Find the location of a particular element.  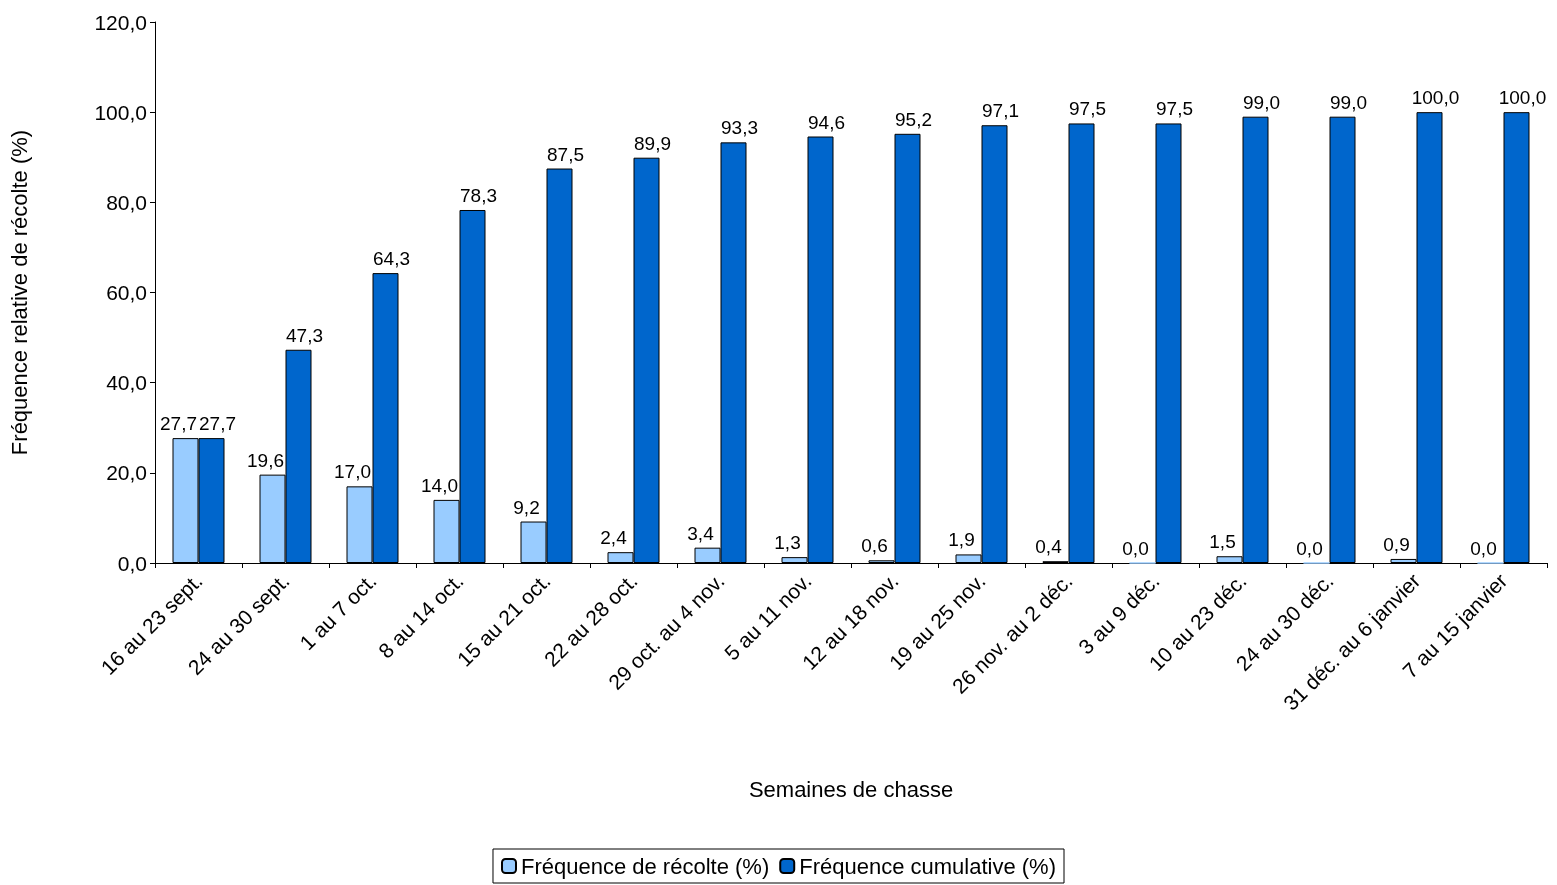

data-label: 0,9 is located at coordinates (1396, 544).